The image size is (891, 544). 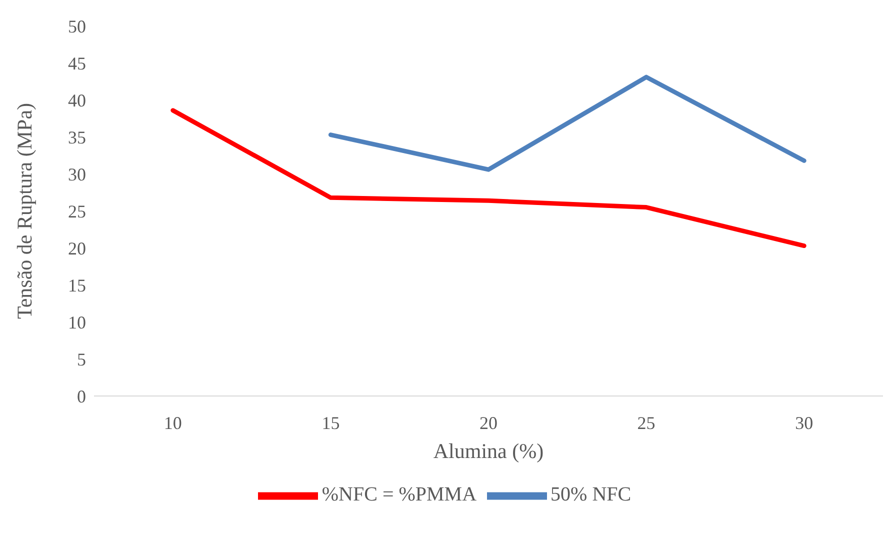 I want to click on y-tick-label: 40, so click(x=77, y=100).